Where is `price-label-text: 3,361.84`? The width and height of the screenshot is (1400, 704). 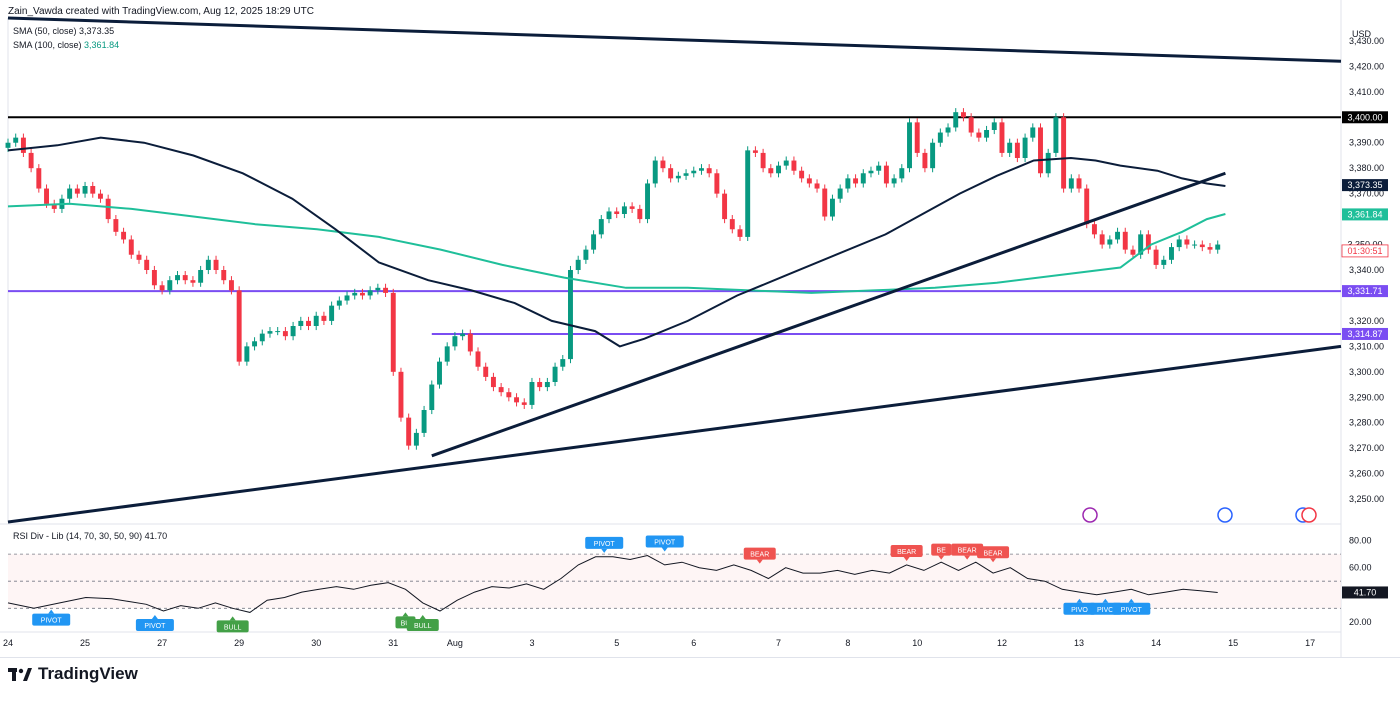
price-label-text: 3,361.84 is located at coordinates (1364, 214).